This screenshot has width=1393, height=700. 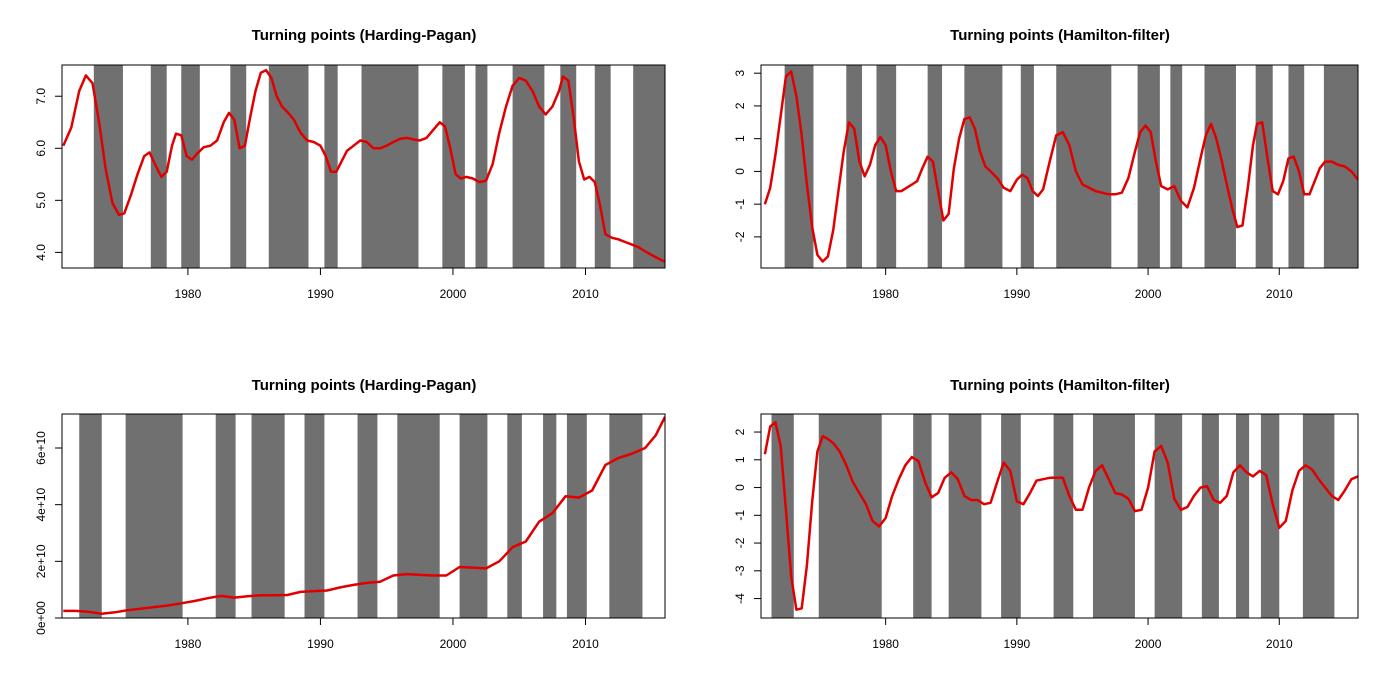 I want to click on y-tick-label: 0e+00, so click(x=41, y=618).